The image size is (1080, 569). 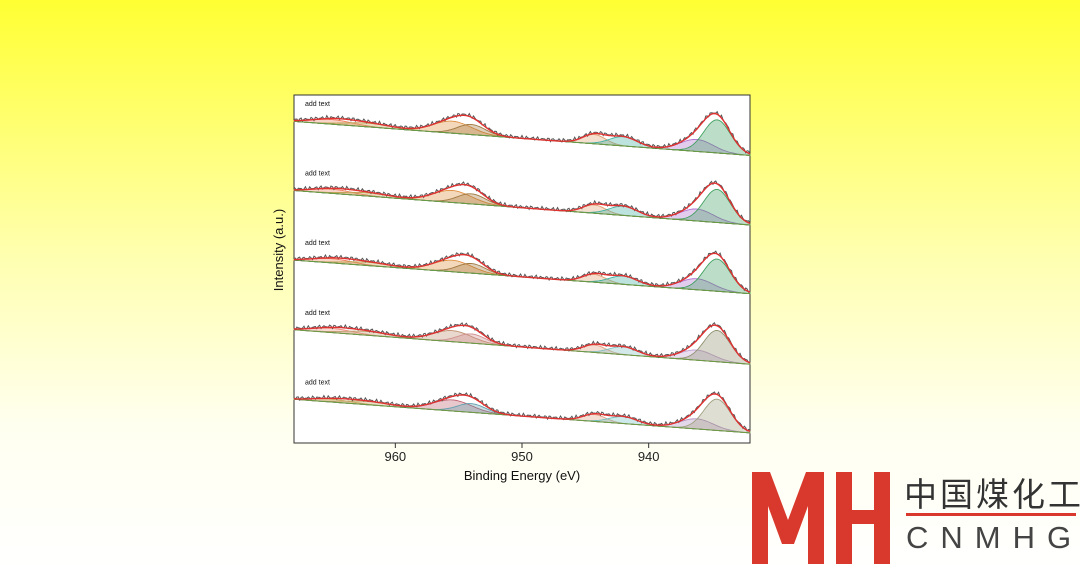 What do you see at coordinates (992, 494) in the screenshot?
I see `logo-chinese-text: 中国煤化工` at bounding box center [992, 494].